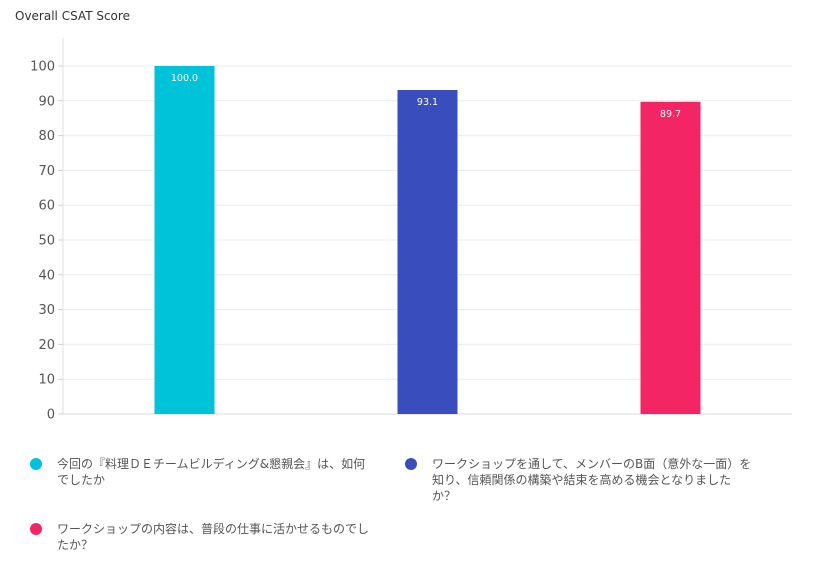 The width and height of the screenshot is (816, 569). Describe the element at coordinates (42, 67) in the screenshot. I see `y-tick-label: 100` at that location.